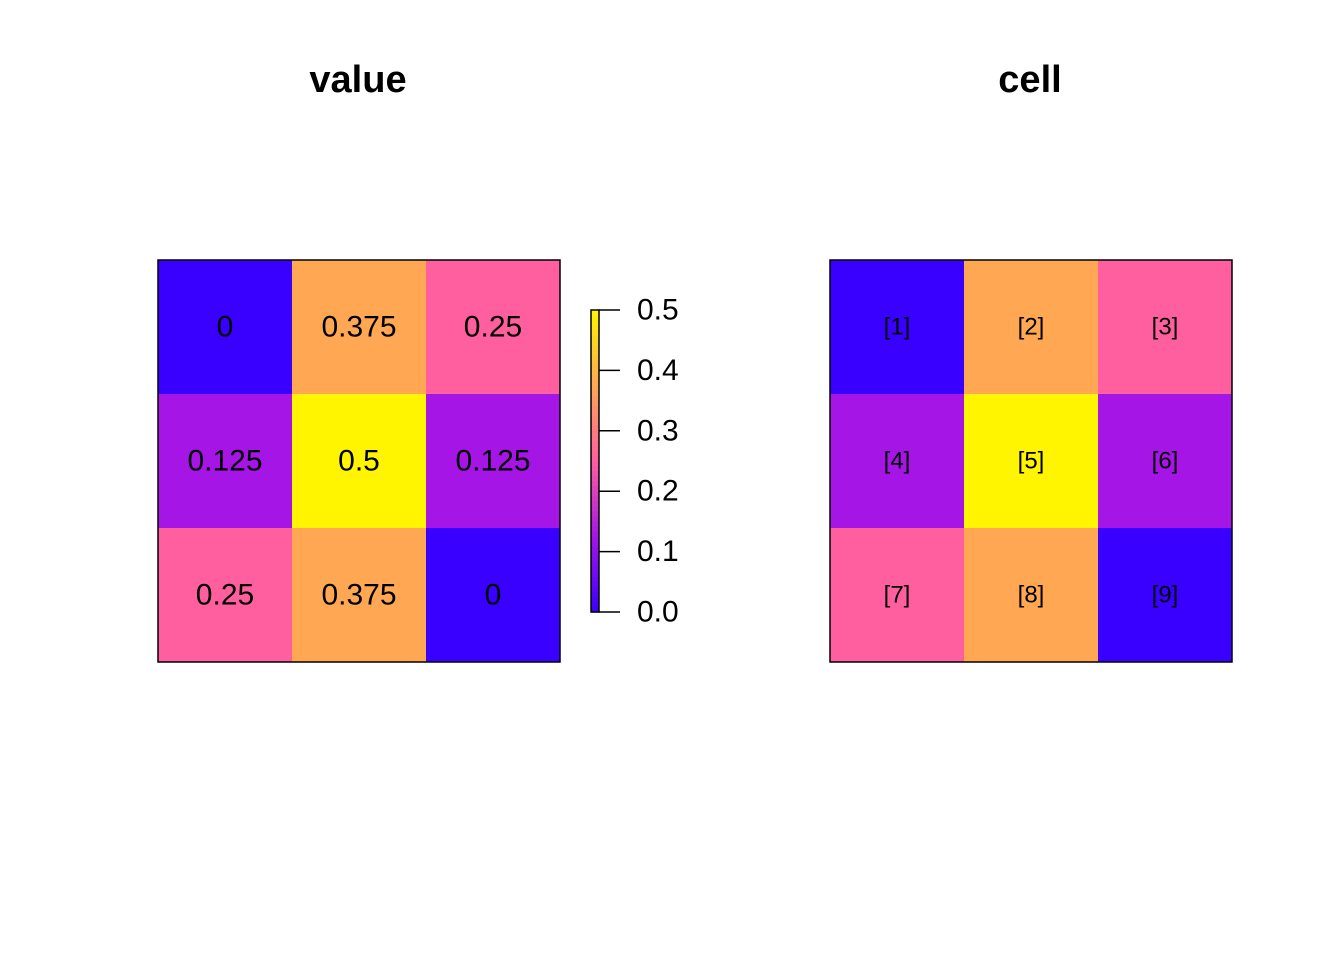 The width and height of the screenshot is (1344, 960). I want to click on cell-cell-label-8: [8], so click(1031, 595).